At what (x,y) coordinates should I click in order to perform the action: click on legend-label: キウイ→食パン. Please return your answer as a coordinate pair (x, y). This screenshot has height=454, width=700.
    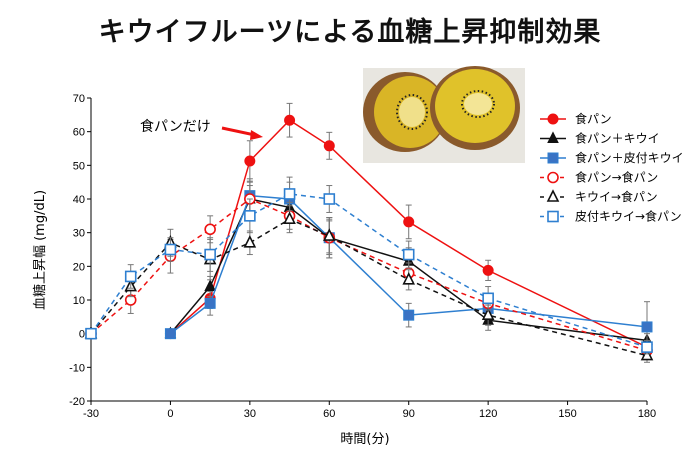
    Looking at the image, I should click on (616, 196).